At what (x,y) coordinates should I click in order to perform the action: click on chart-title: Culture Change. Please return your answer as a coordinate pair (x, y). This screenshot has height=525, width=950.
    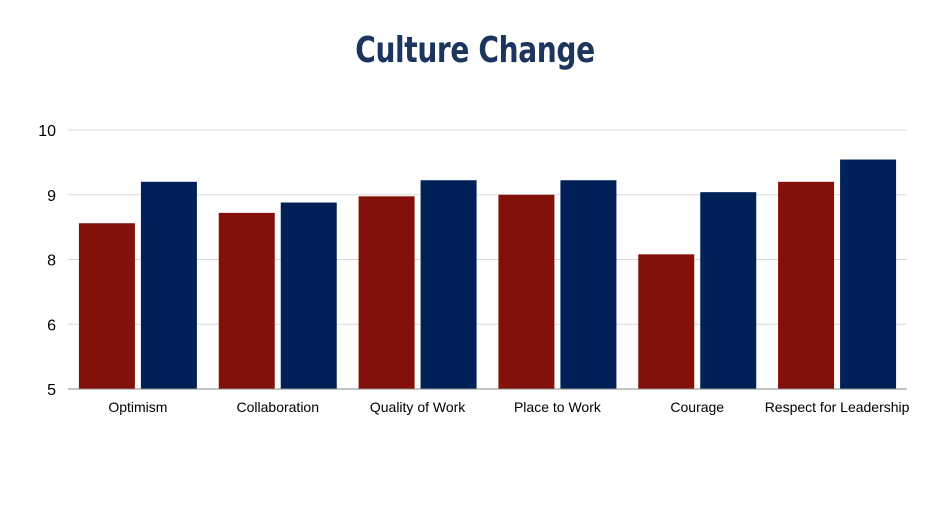
    Looking at the image, I should click on (475, 50).